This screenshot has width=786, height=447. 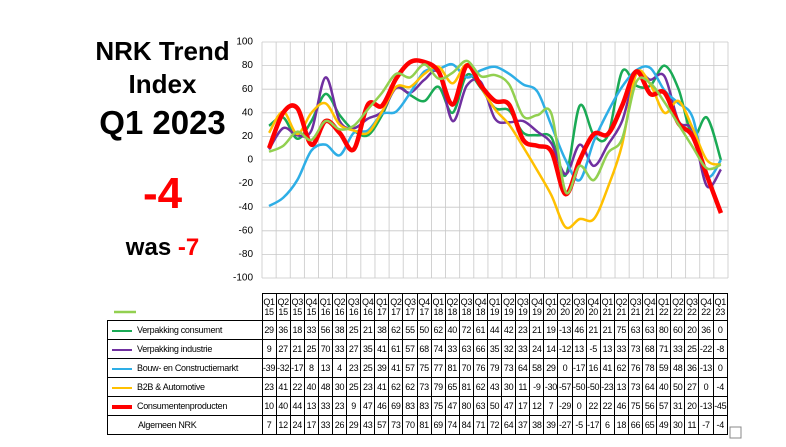 I want to click on legend-entry: Verpakking industrie, so click(x=185, y=349).